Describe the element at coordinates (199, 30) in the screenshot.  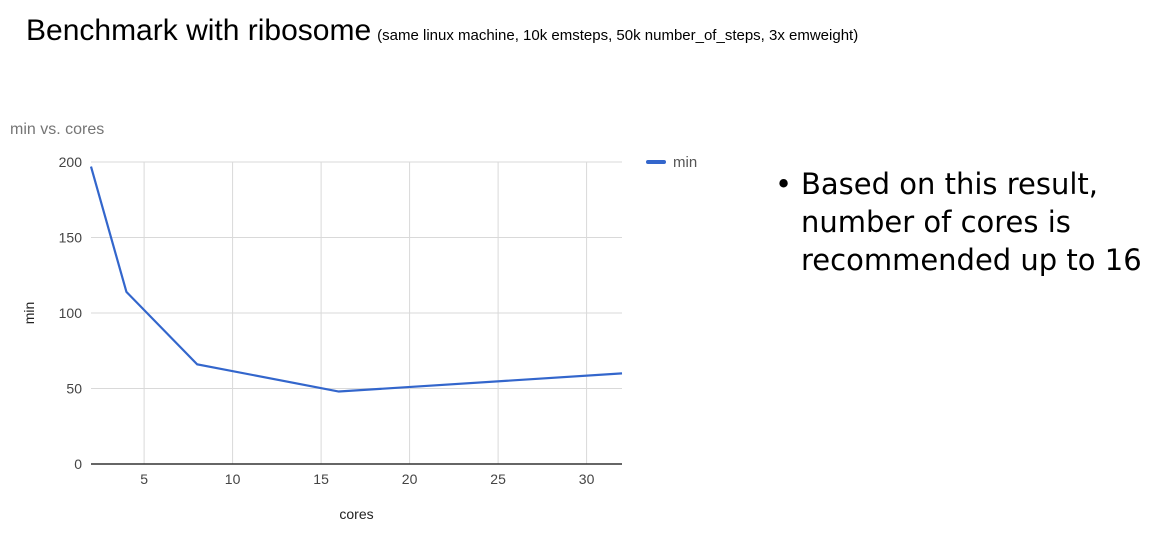
I see `title-text: Benchmark with ribosome` at that location.